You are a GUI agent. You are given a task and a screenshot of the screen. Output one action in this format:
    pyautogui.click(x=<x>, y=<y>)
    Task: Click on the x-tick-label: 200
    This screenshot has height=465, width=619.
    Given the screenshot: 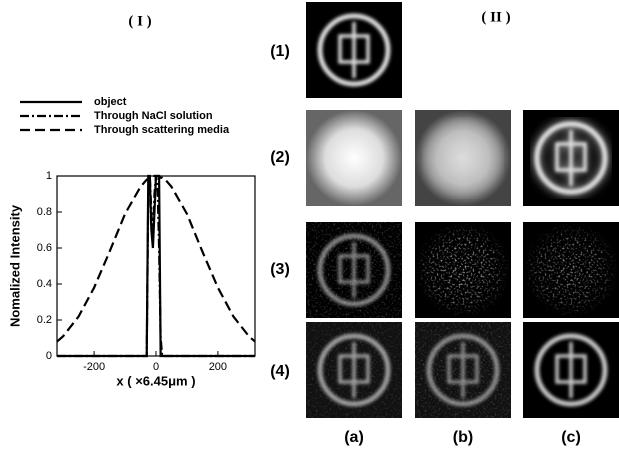 What is the action you would take?
    pyautogui.click(x=218, y=367)
    